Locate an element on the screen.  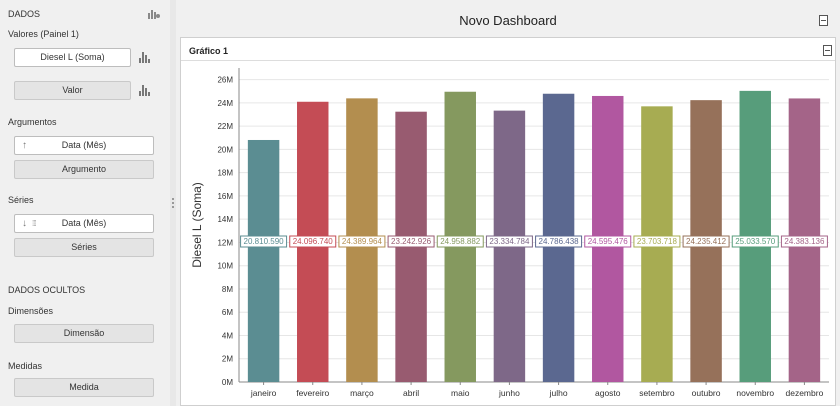
x-tick-label: julho is located at coordinates (558, 393).